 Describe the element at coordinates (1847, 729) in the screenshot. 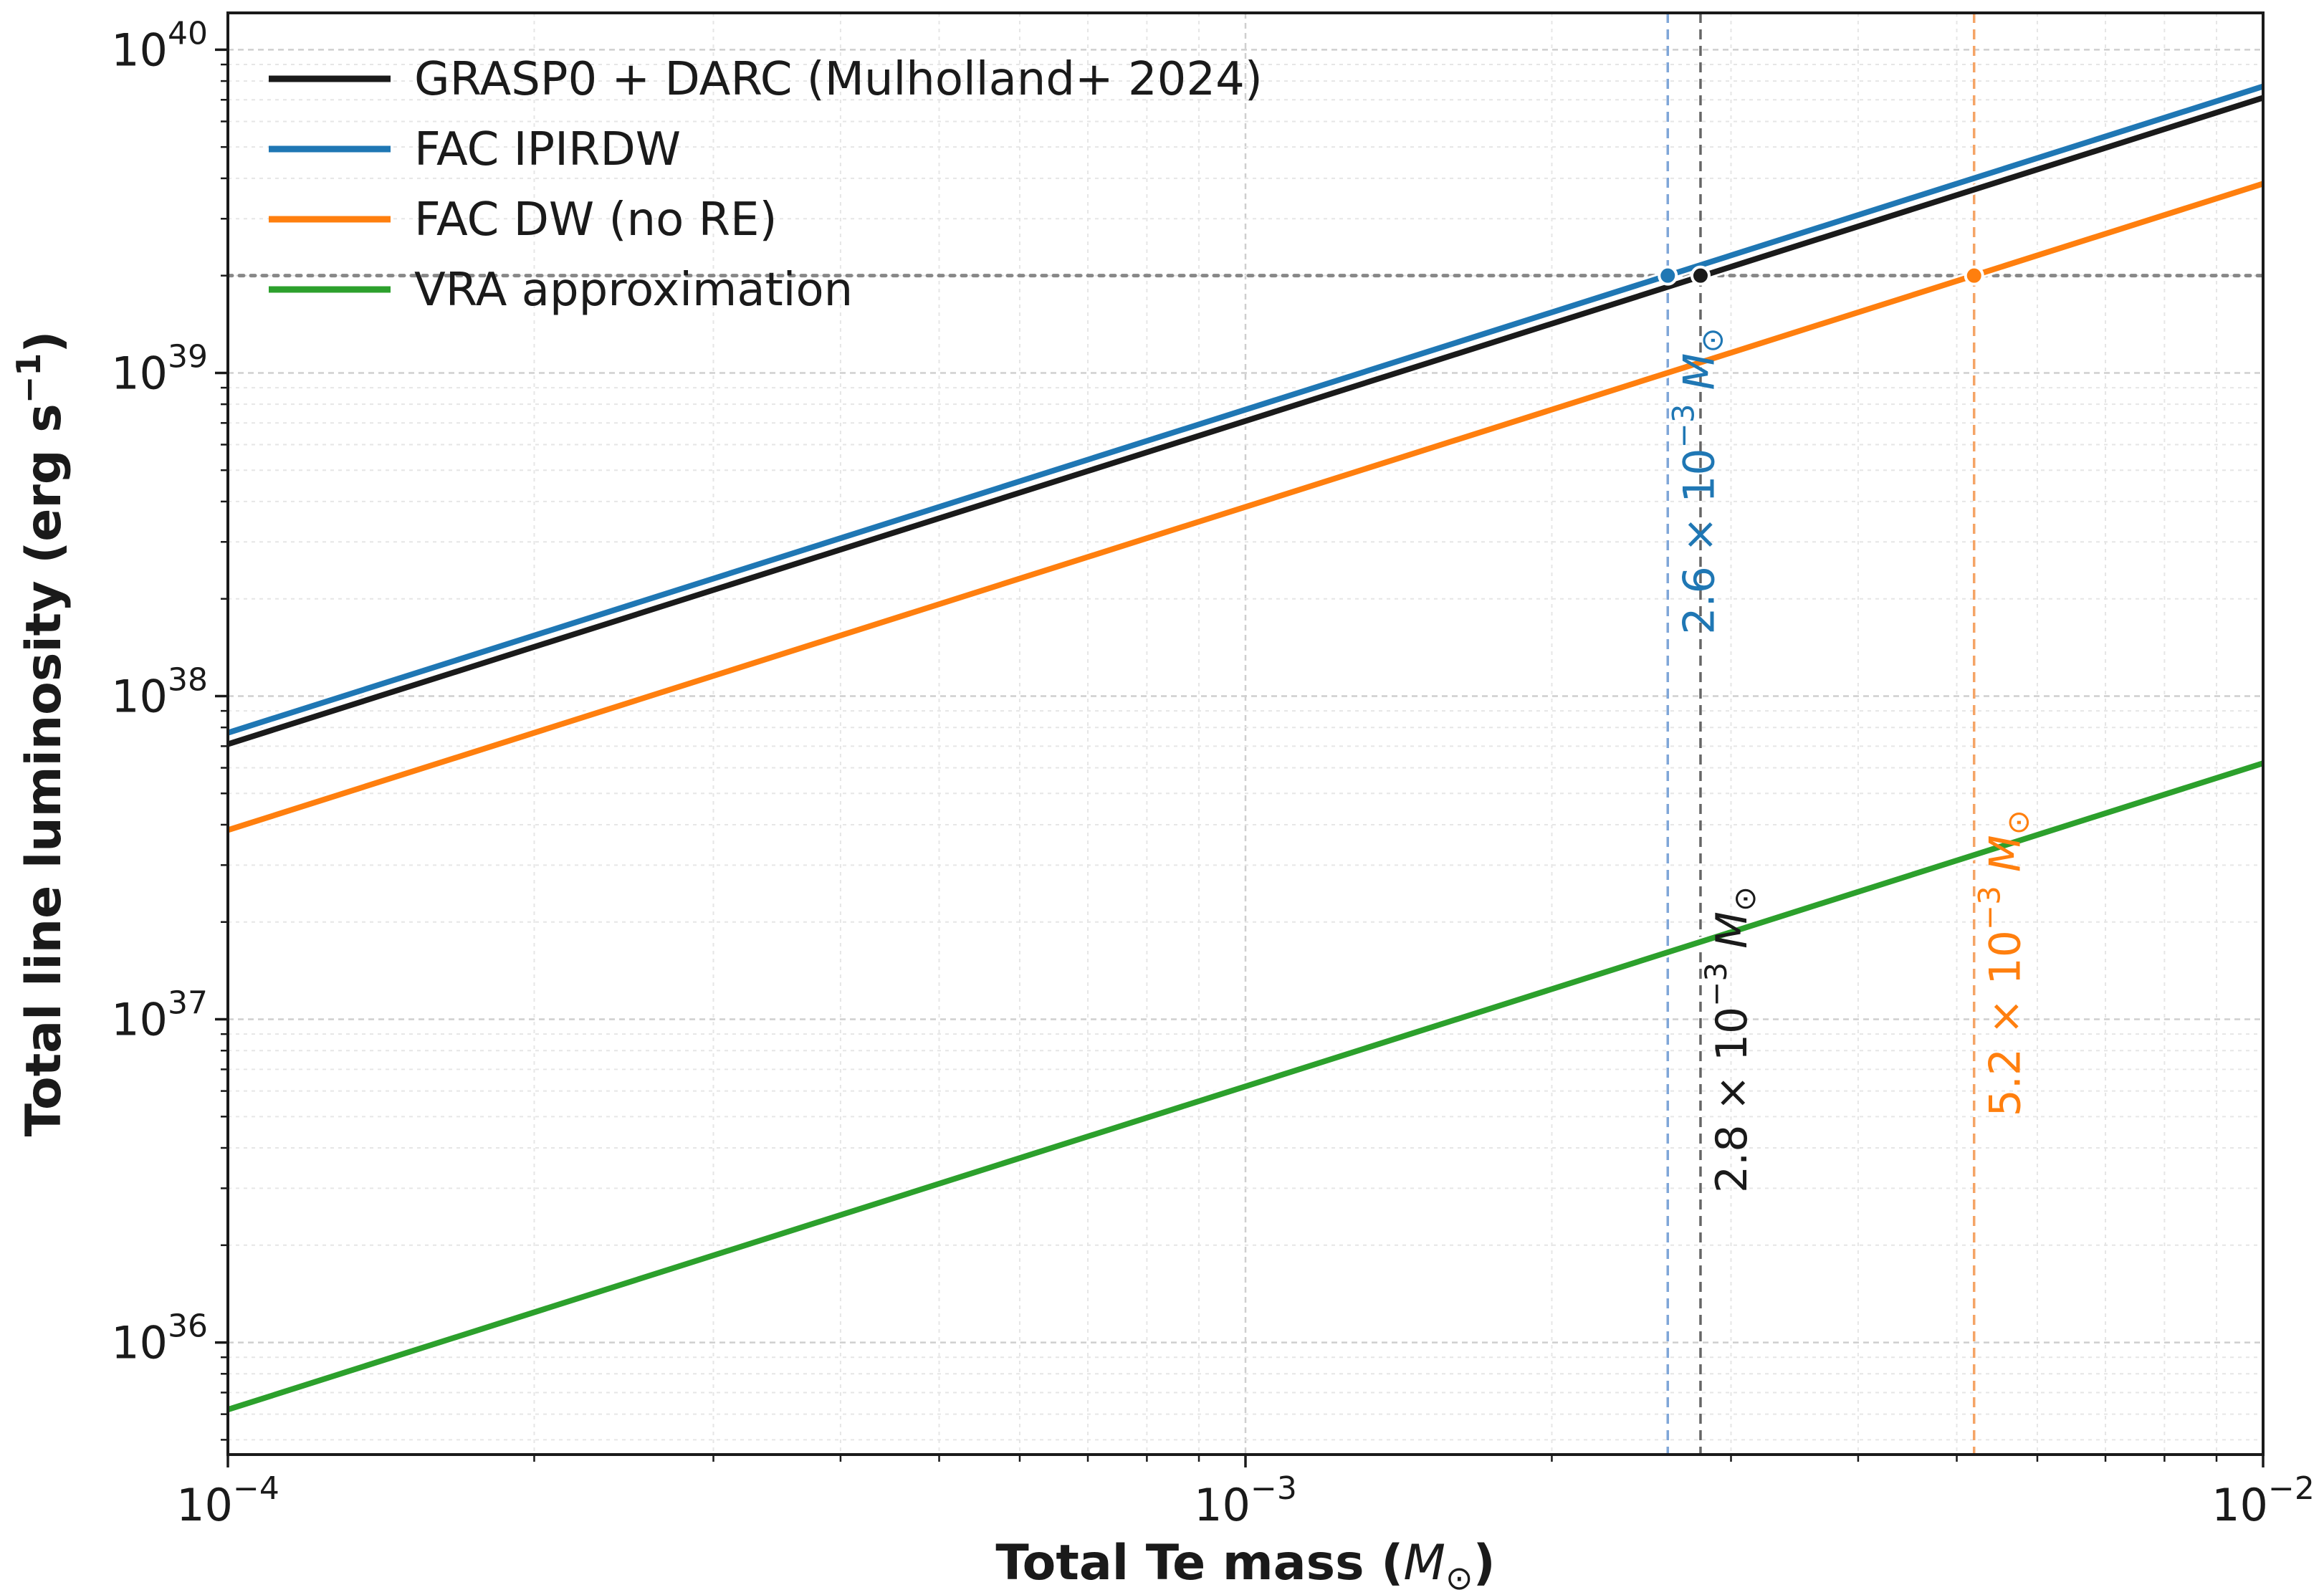

I see `markers: 2.6 × 10−3 M⊙ 2.8 × 10−3 M⊙ 5.2 × 10−3 M⊙` at that location.